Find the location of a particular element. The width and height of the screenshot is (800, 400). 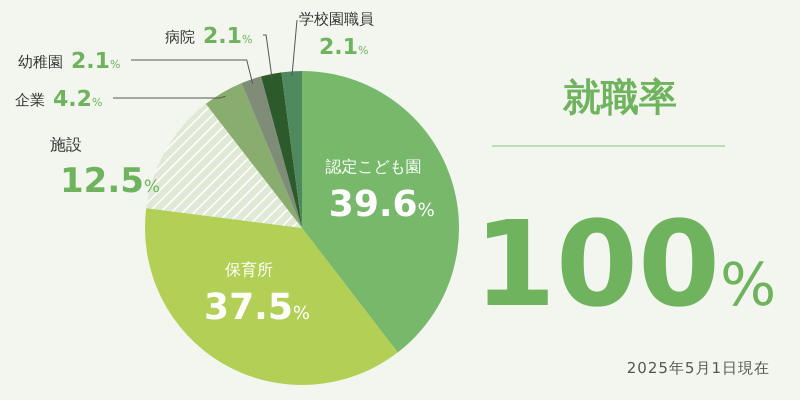

text: 2025年5月1日現在 is located at coordinates (698, 368).